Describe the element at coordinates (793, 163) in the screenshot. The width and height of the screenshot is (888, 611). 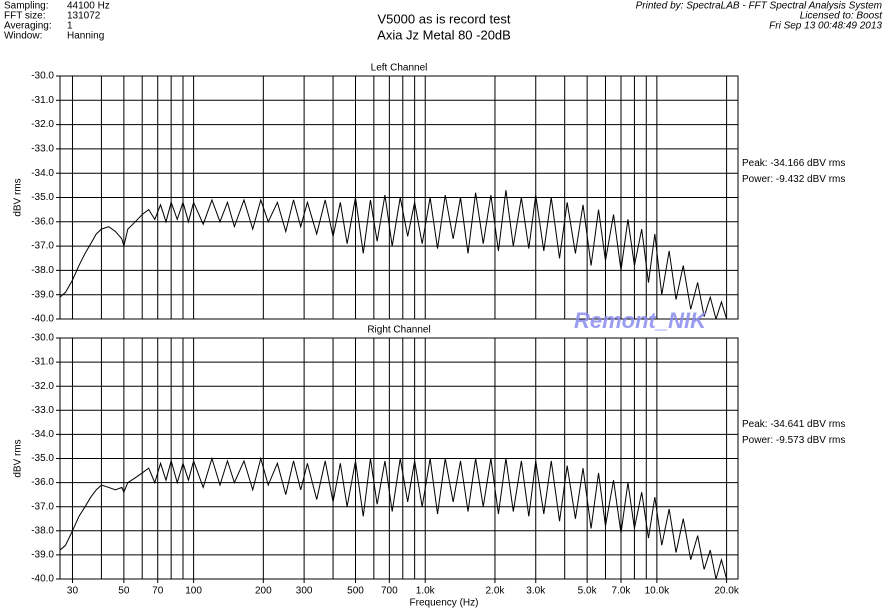
I see `annotation: Peak: -34.166 dBV rms` at that location.